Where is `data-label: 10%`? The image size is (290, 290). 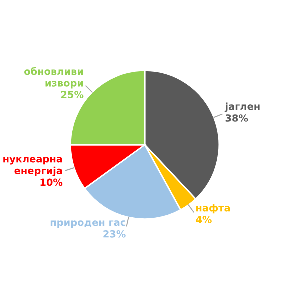
data-label: 10% is located at coordinates (51, 182).